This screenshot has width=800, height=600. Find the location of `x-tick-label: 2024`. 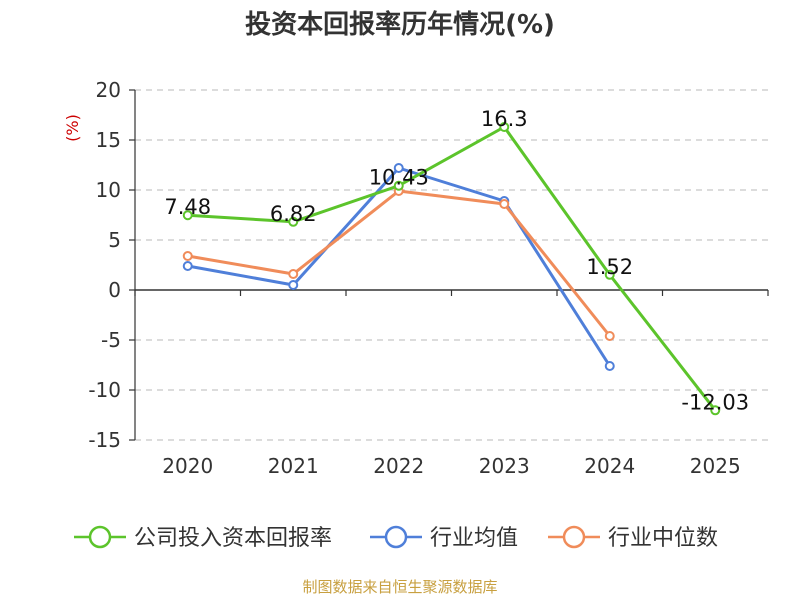

x-tick-label: 2024 is located at coordinates (609, 466).